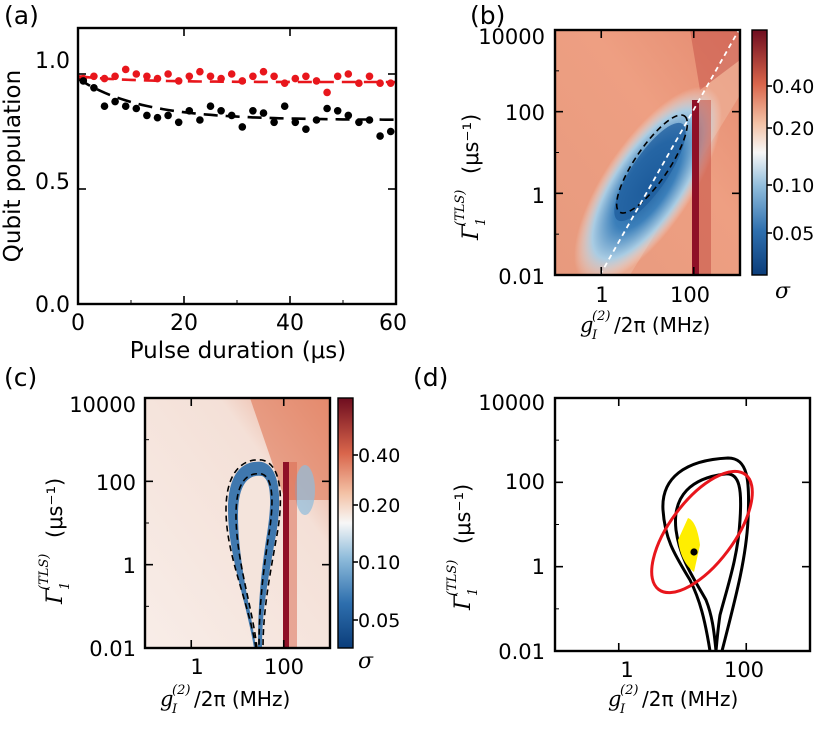 This screenshot has width=830, height=742. I want to click on b-cbar-tick-040: 0.40, so click(793, 87).